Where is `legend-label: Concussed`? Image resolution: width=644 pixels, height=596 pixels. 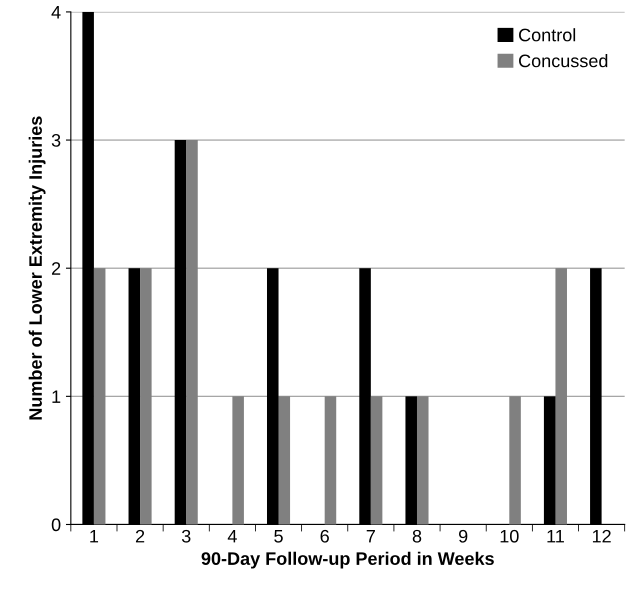 legend-label: Concussed is located at coordinates (563, 61).